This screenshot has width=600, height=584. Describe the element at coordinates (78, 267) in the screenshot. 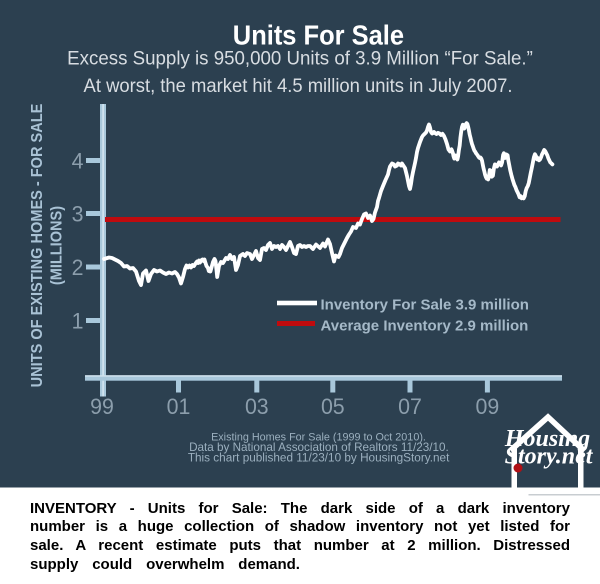

I see `svg-text: 2` at that location.